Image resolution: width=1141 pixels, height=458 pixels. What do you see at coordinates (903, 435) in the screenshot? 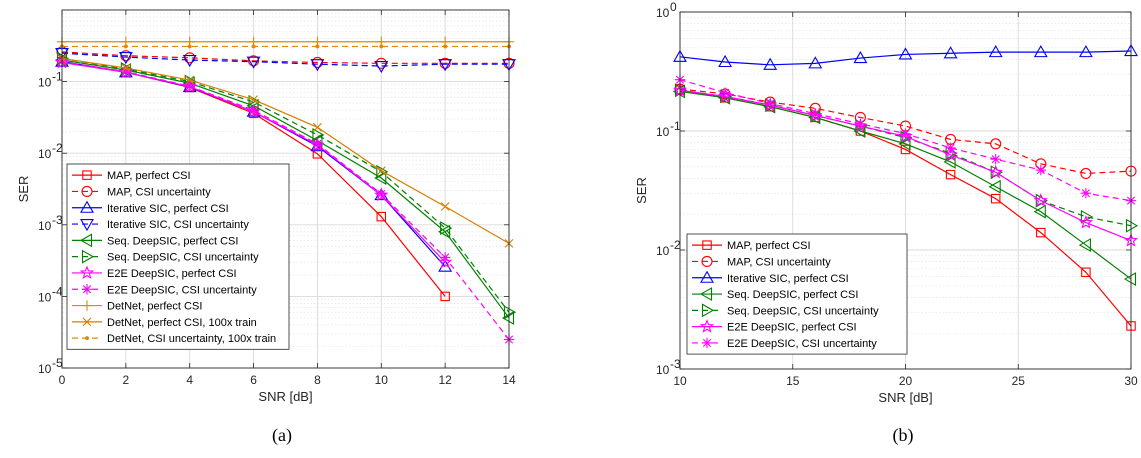
I see `panel-caption: (b)` at bounding box center [903, 435].